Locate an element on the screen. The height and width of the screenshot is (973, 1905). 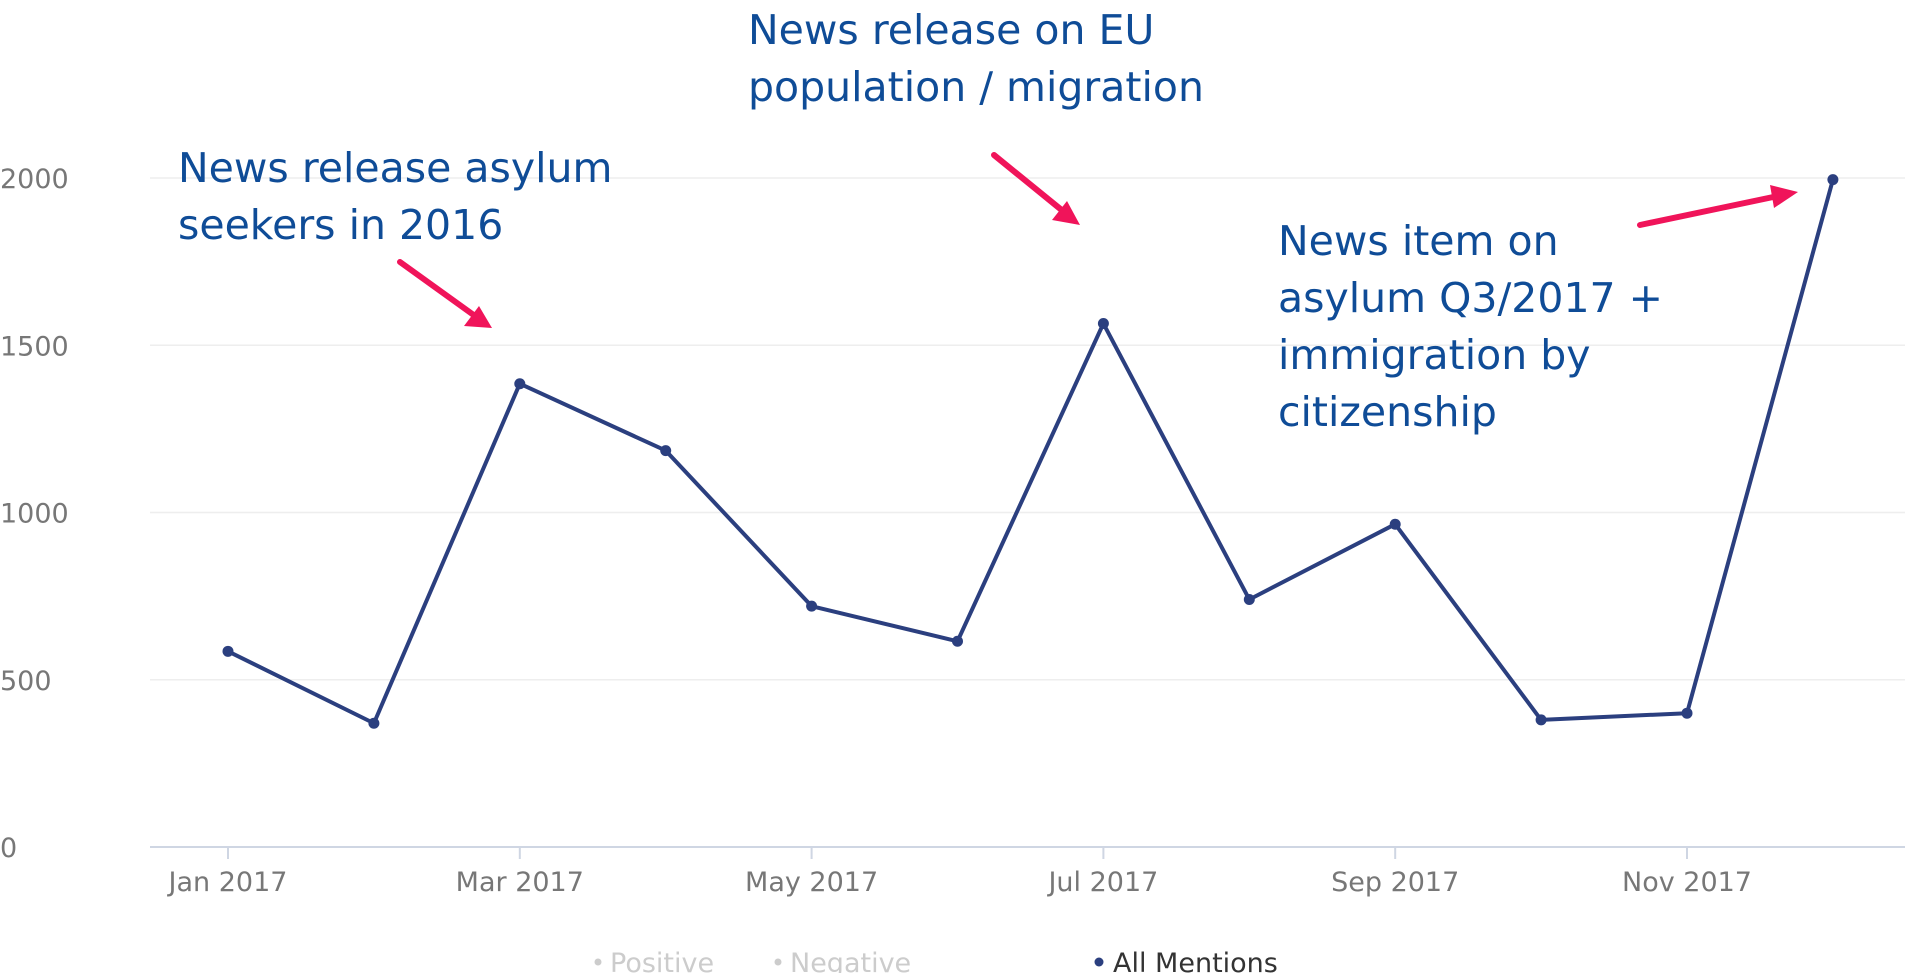
legend: Positive Negative All Mentions is located at coordinates (936, 960).